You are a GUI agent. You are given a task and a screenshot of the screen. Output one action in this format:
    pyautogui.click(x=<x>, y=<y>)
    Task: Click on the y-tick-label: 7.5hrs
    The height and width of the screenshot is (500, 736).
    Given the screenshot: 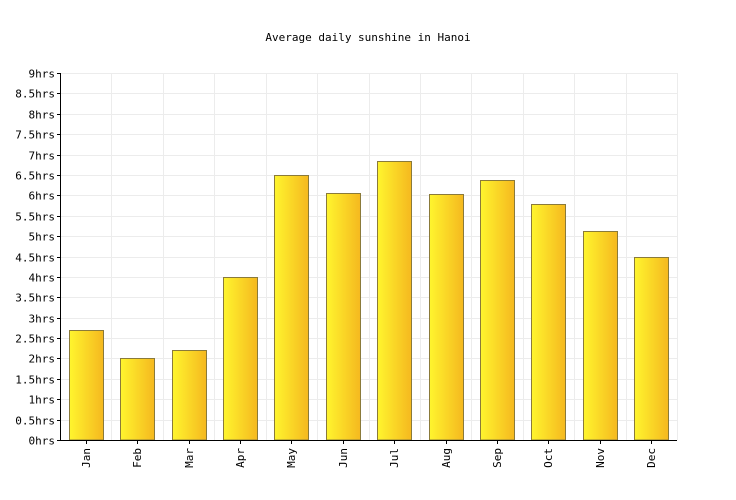 What is the action you would take?
    pyautogui.click(x=35, y=135)
    